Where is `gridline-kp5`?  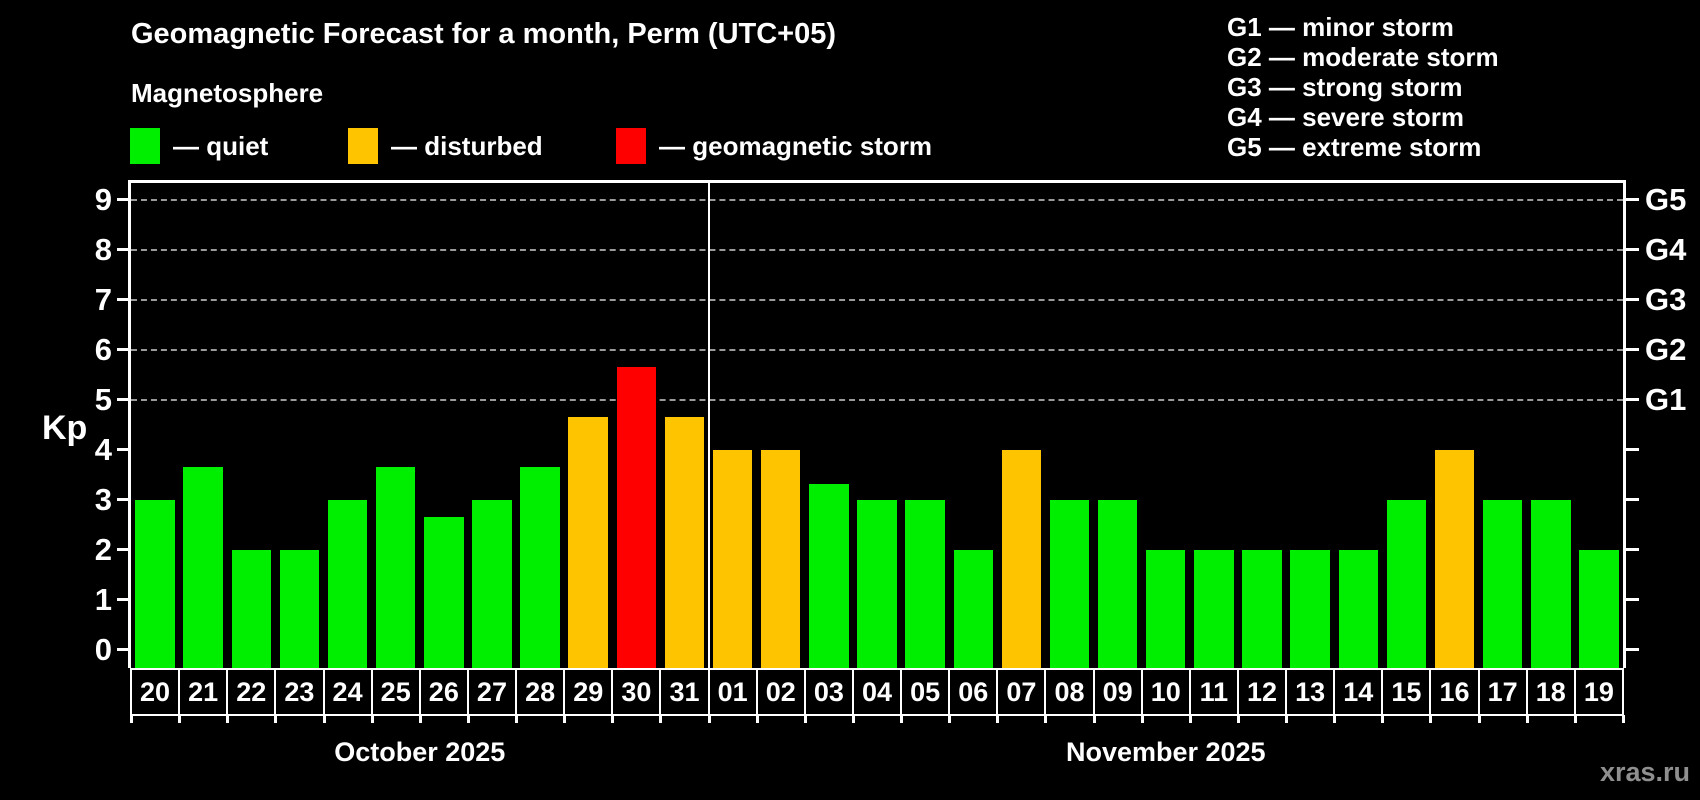
gridline-kp5 is located at coordinates (877, 400).